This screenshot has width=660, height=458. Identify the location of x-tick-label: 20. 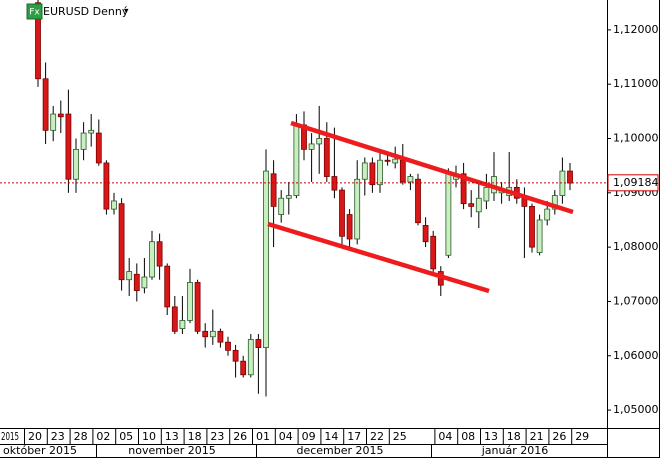
(35, 436).